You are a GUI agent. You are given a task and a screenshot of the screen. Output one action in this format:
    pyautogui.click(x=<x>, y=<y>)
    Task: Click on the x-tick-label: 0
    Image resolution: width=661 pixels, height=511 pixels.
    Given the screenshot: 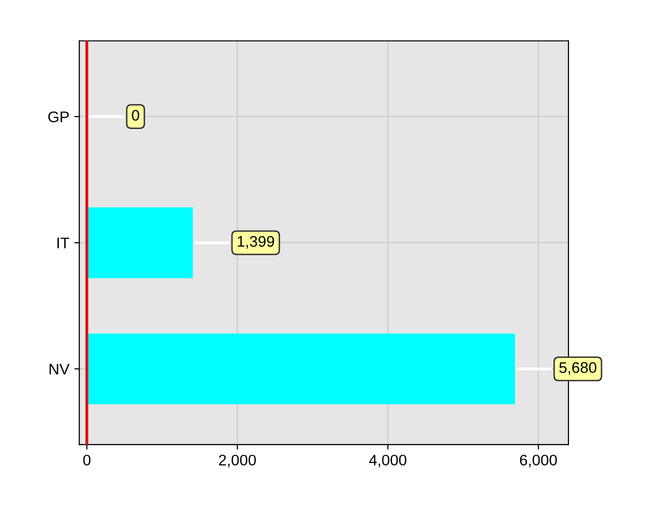 What is the action you would take?
    pyautogui.click(x=86, y=460)
    